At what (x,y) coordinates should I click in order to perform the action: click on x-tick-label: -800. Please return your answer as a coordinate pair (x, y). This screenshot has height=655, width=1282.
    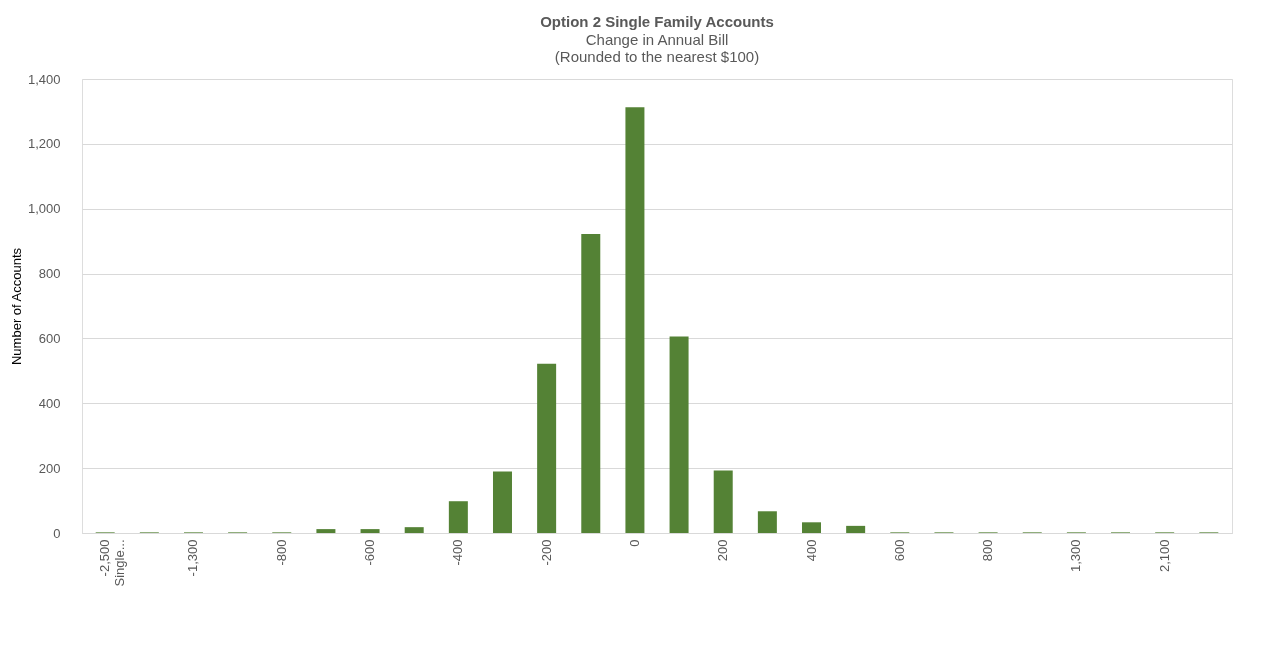
    Looking at the image, I should click on (281, 552).